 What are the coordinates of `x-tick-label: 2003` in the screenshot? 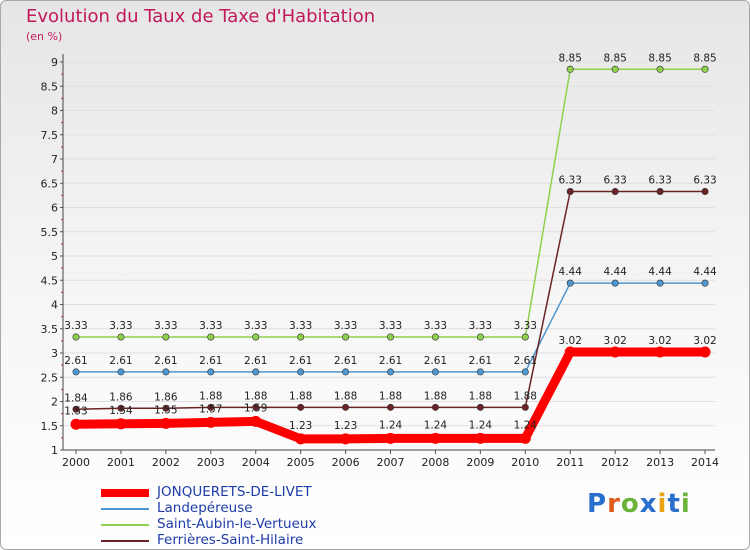 It's located at (211, 462).